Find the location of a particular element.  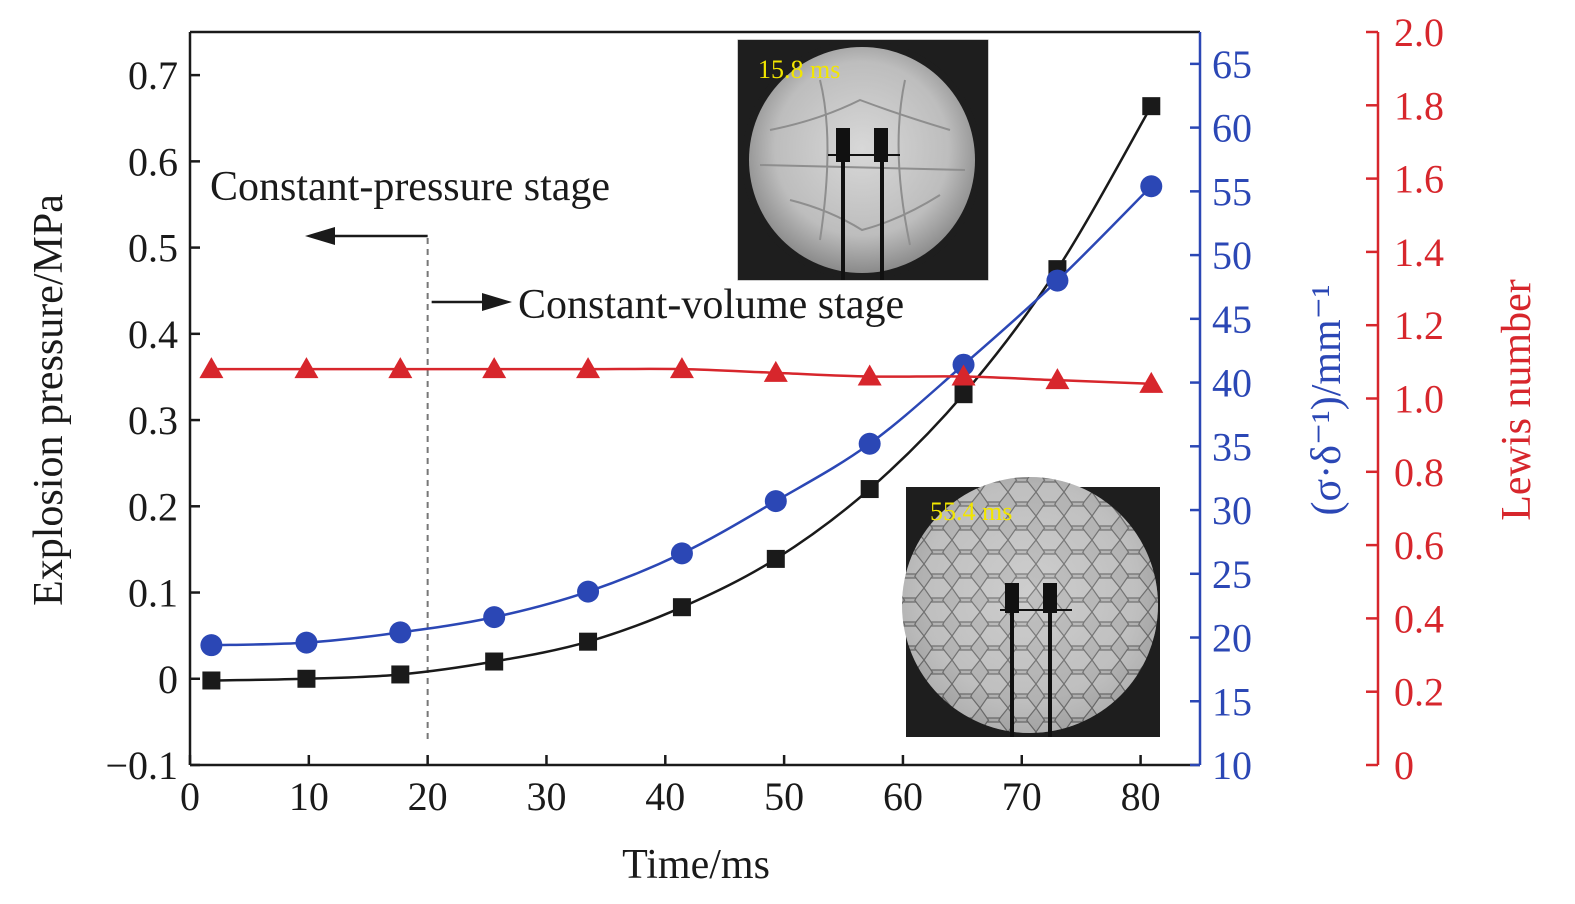

inset-image-55-4ms: 55.4 ms is located at coordinates (1031, 607).